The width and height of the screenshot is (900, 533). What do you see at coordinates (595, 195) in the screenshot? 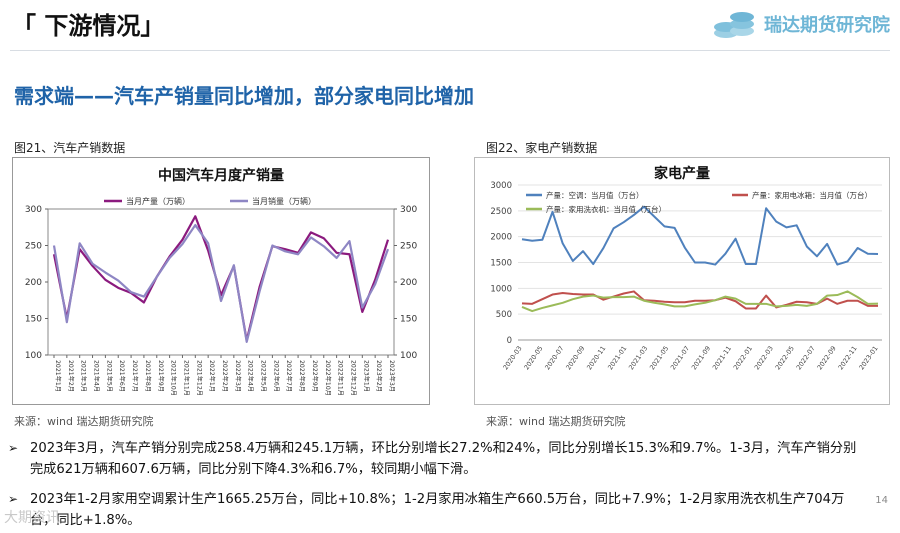
I see `legend-label: 产量：空调：当月值（万台）` at bounding box center [595, 195].